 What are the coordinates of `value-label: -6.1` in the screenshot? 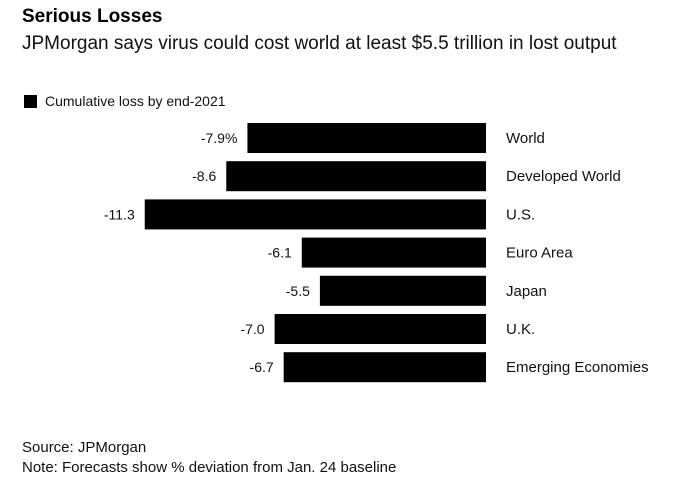 It's located at (280, 253).